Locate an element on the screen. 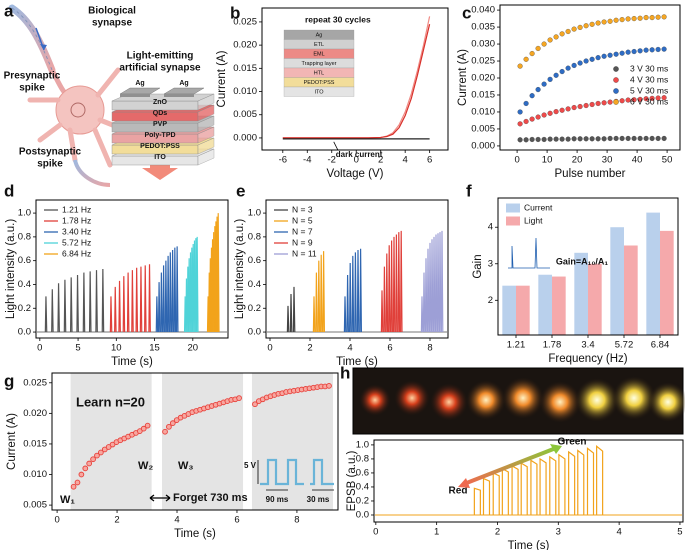  annotation: Green is located at coordinates (572, 442).